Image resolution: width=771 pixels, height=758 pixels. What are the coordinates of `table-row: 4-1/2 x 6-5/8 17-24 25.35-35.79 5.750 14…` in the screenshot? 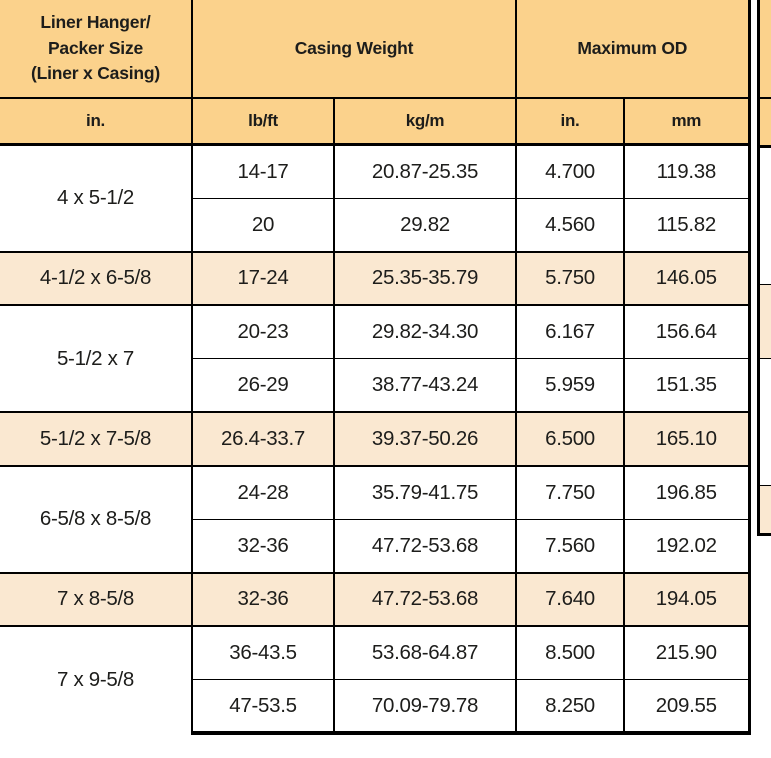 It's located at (375, 277).